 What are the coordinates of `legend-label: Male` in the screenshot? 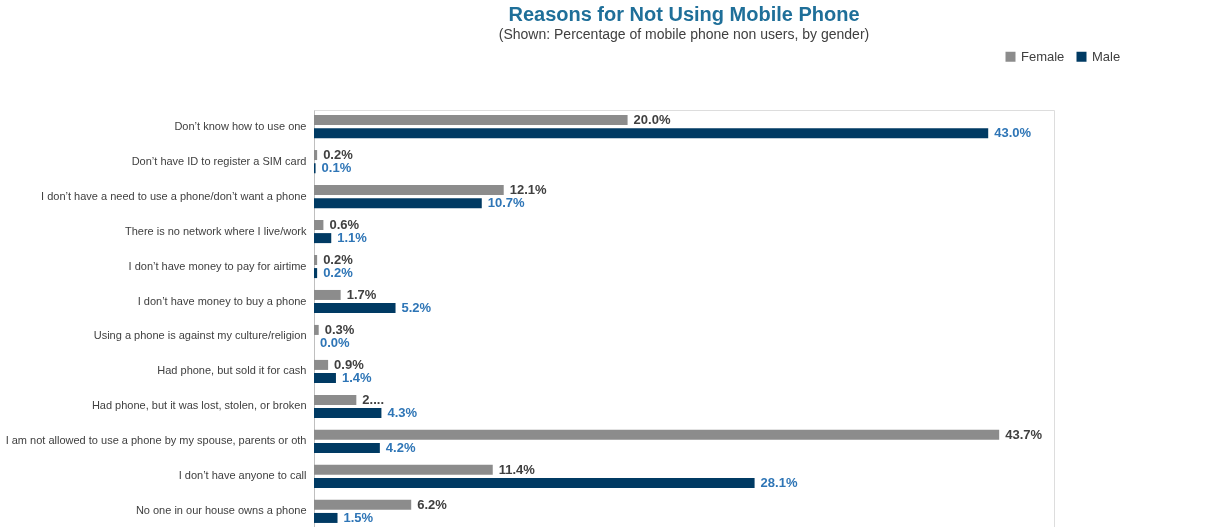 It's located at (1106, 56).